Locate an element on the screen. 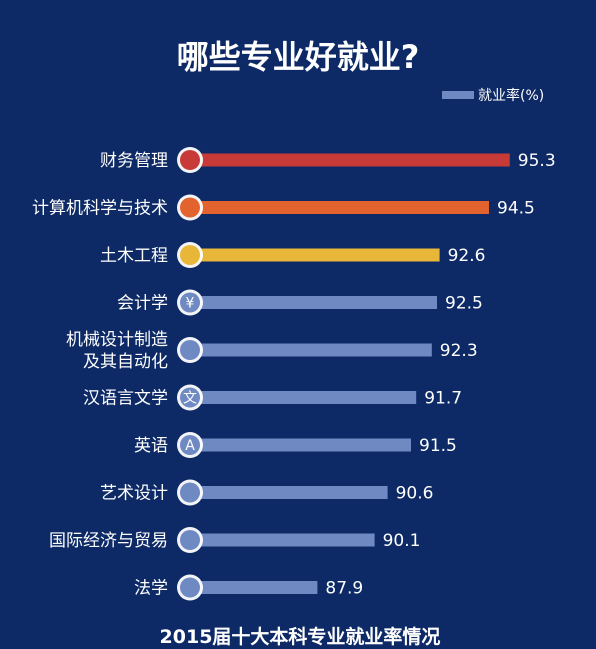  value-label: 94.5 is located at coordinates (516, 209).